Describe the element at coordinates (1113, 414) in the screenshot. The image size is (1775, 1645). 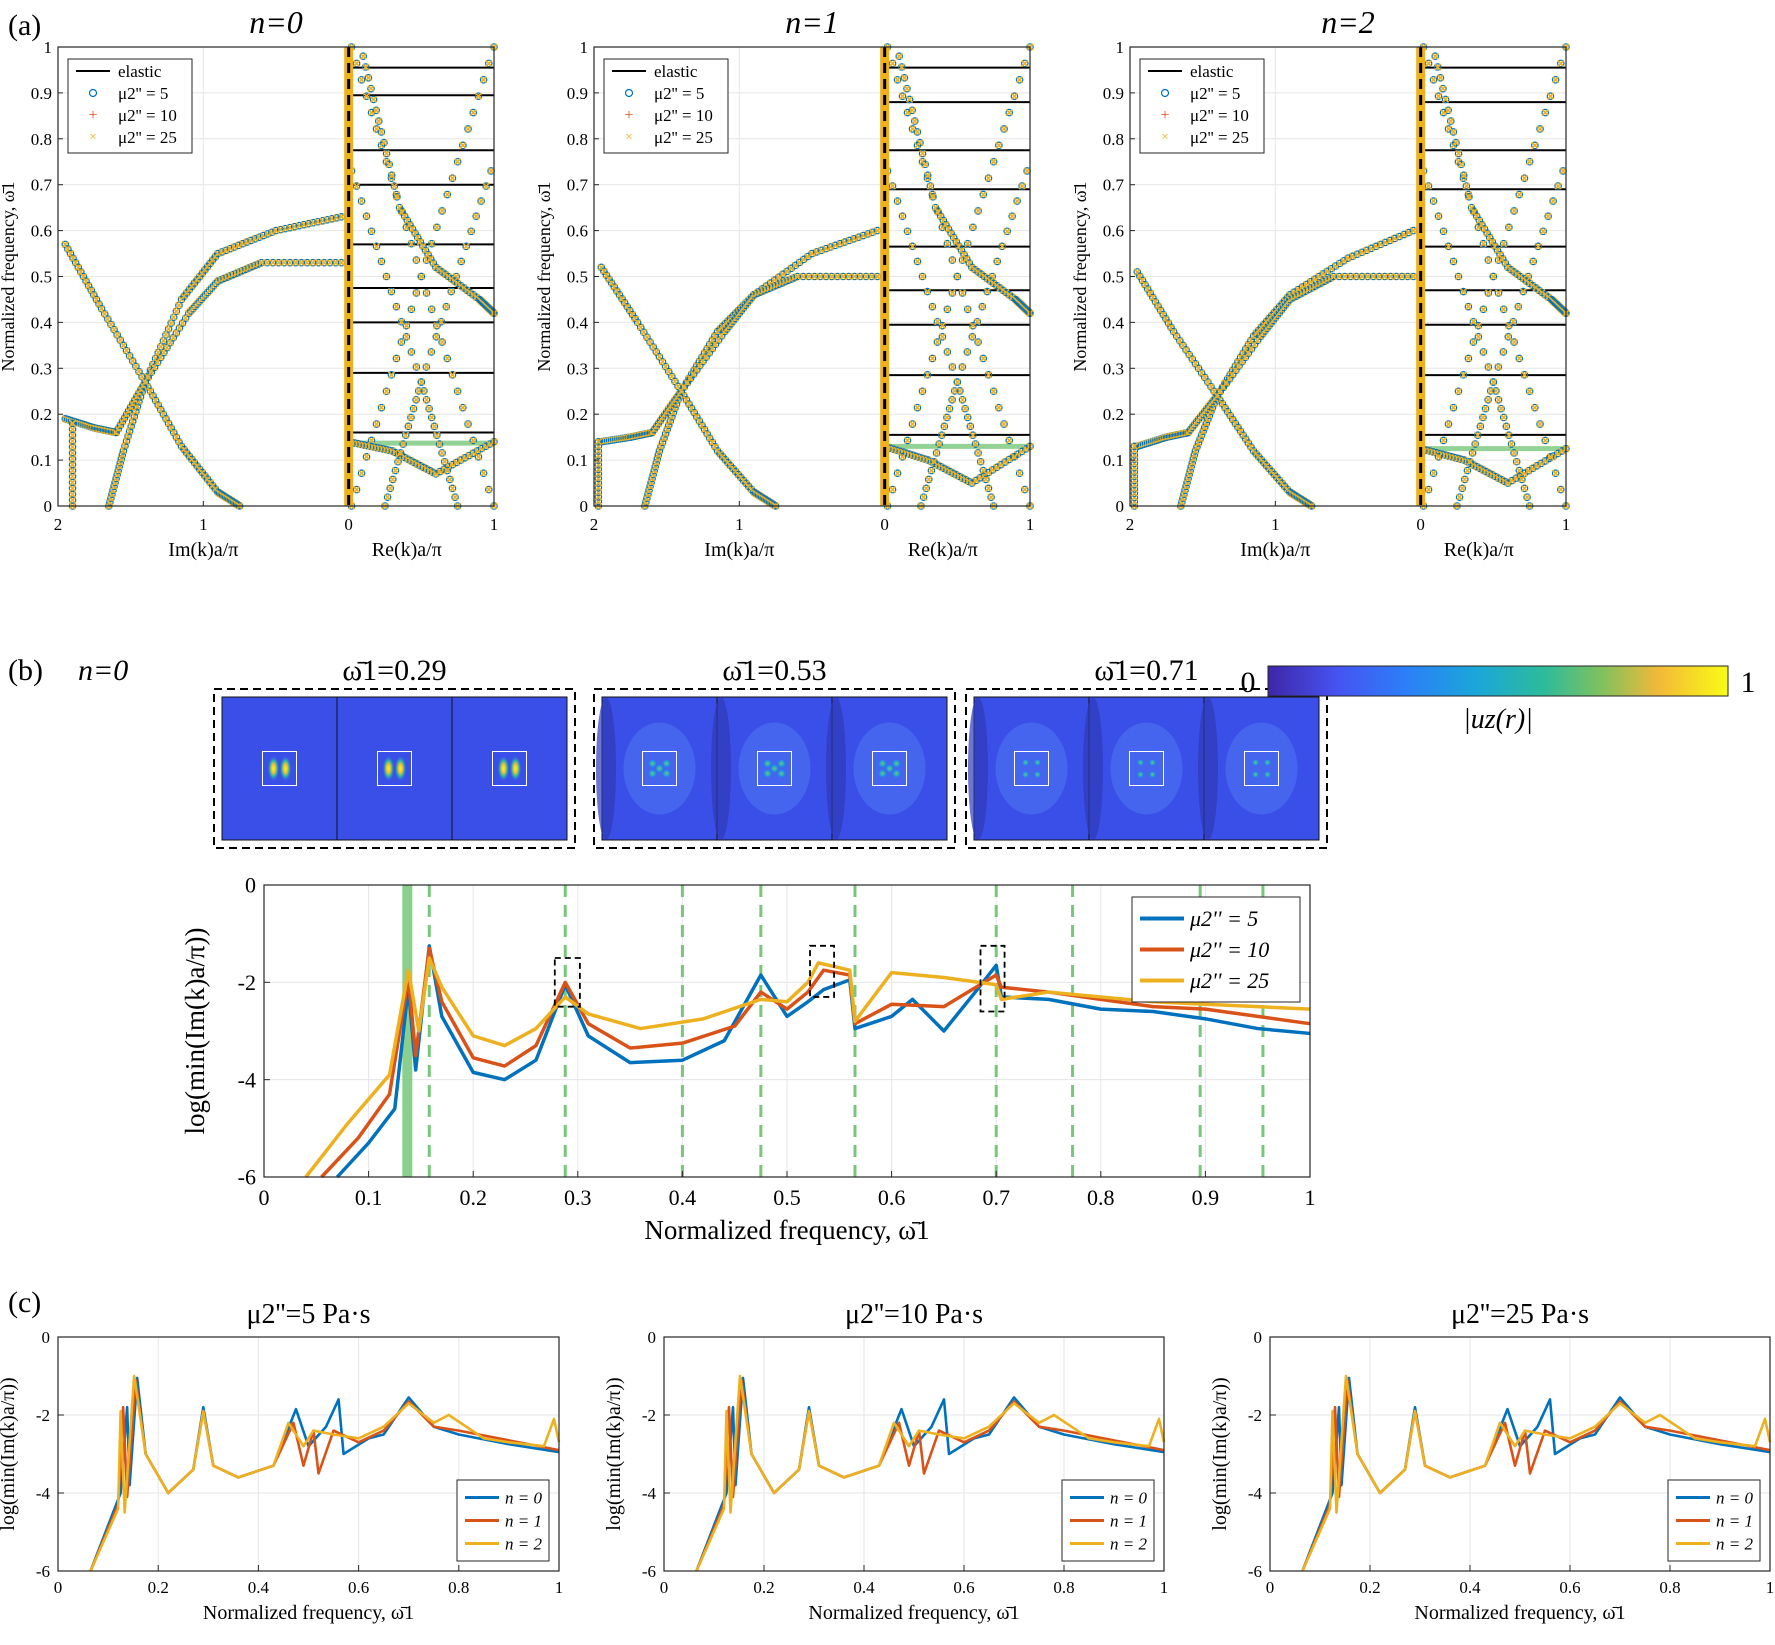
I see `y-tick-label: 0.2` at that location.